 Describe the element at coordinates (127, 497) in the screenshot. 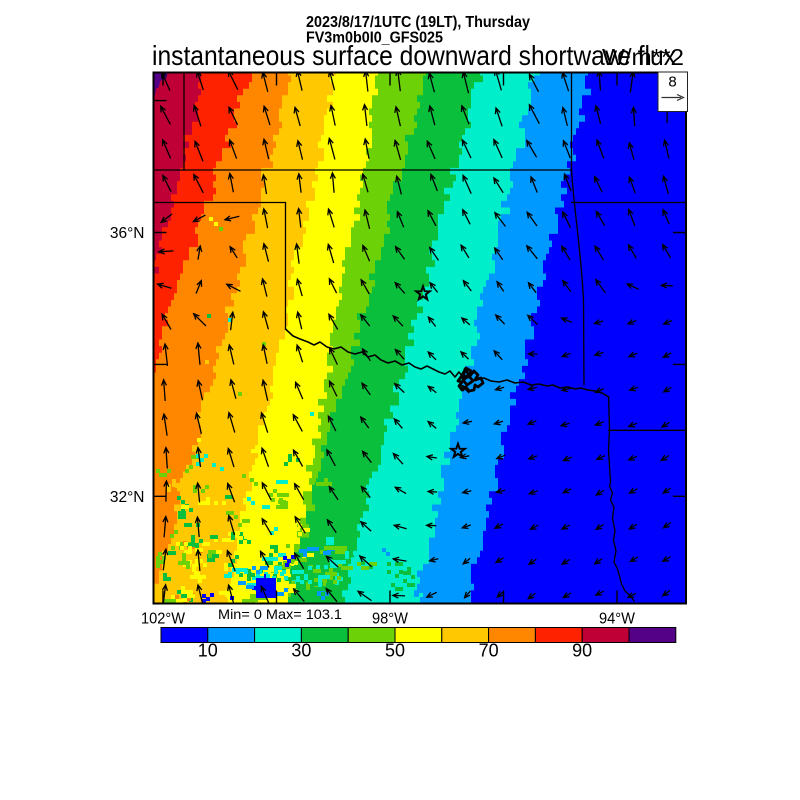

I see `svg-text: 32°N` at that location.